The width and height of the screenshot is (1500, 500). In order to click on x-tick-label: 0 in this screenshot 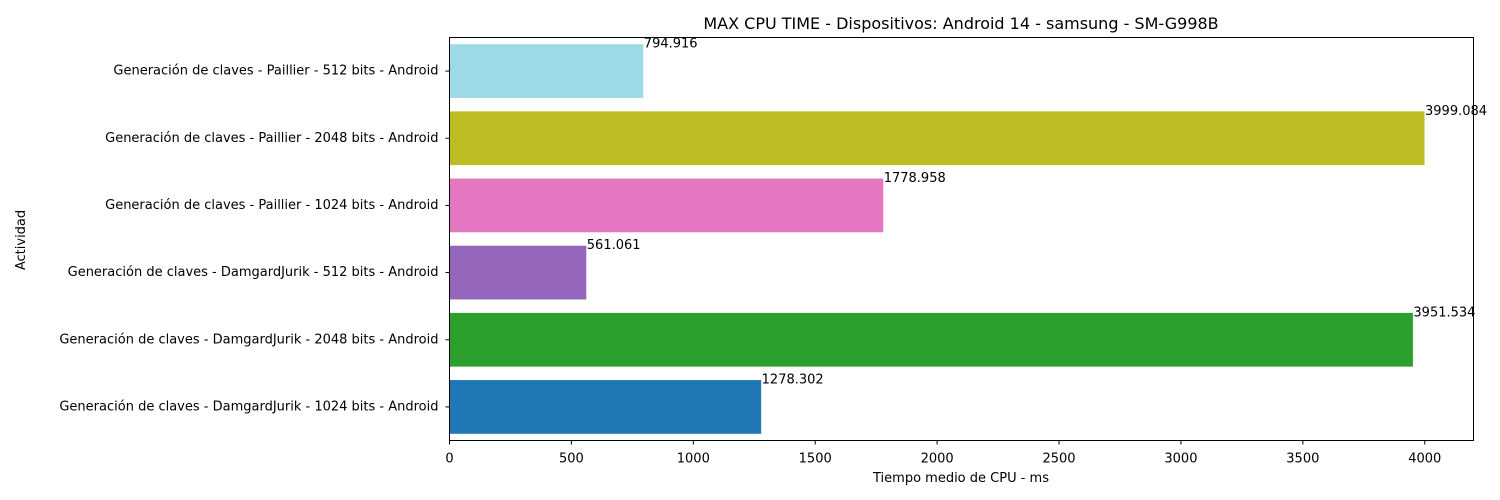, I will do `click(449, 459)`.